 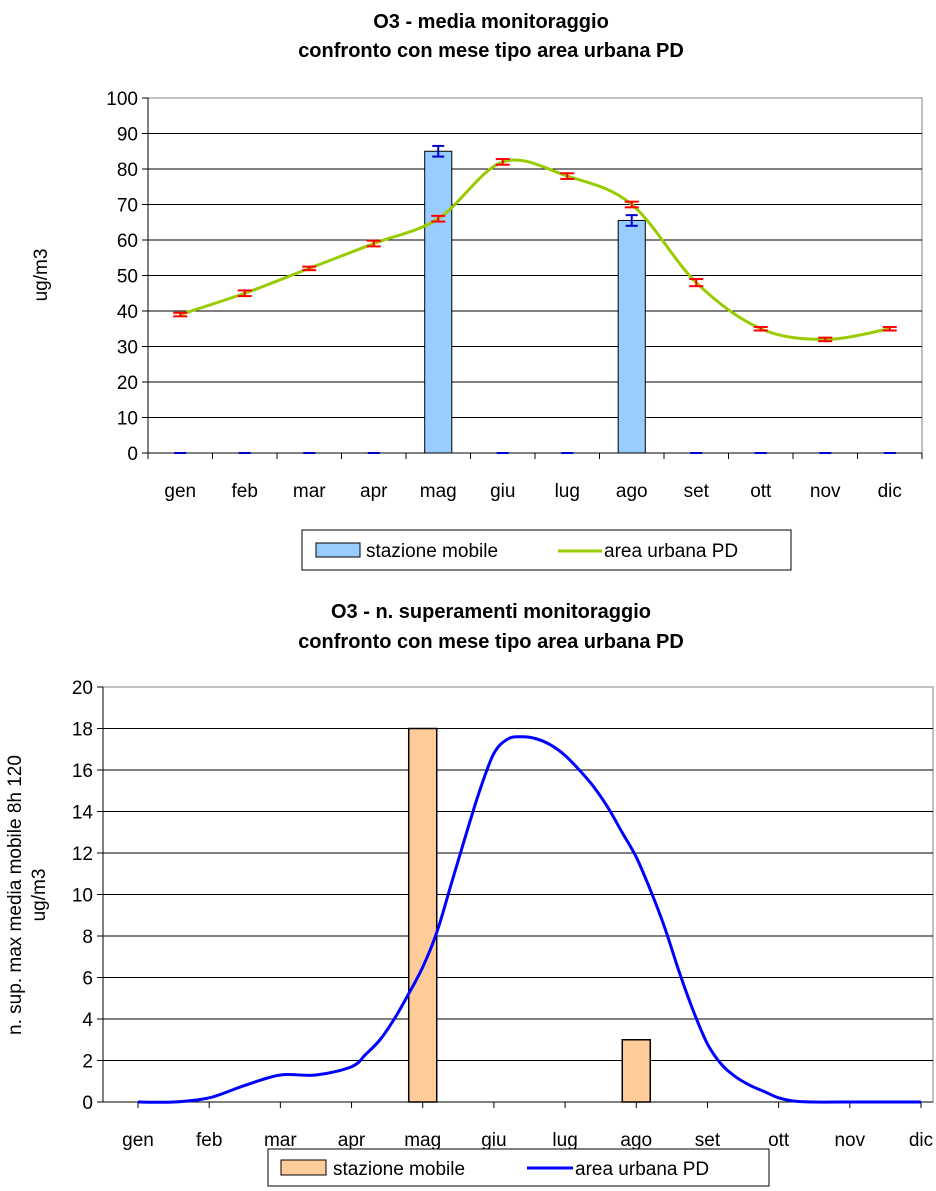 What do you see at coordinates (127, 170) in the screenshot?
I see `y-tick-label: 80` at bounding box center [127, 170].